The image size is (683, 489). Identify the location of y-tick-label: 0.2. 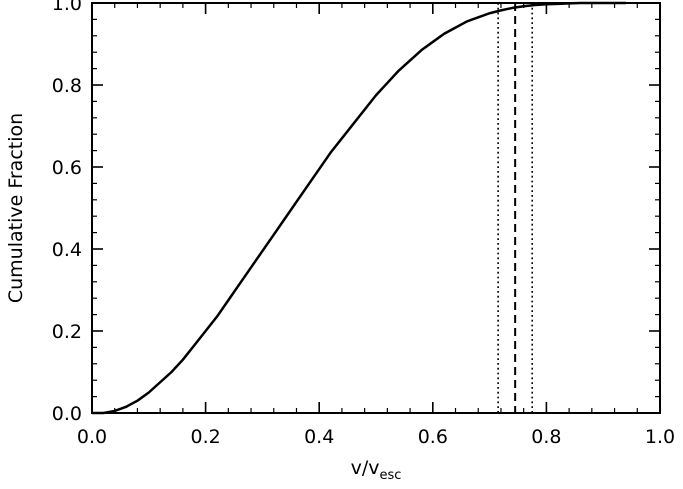
(67, 332).